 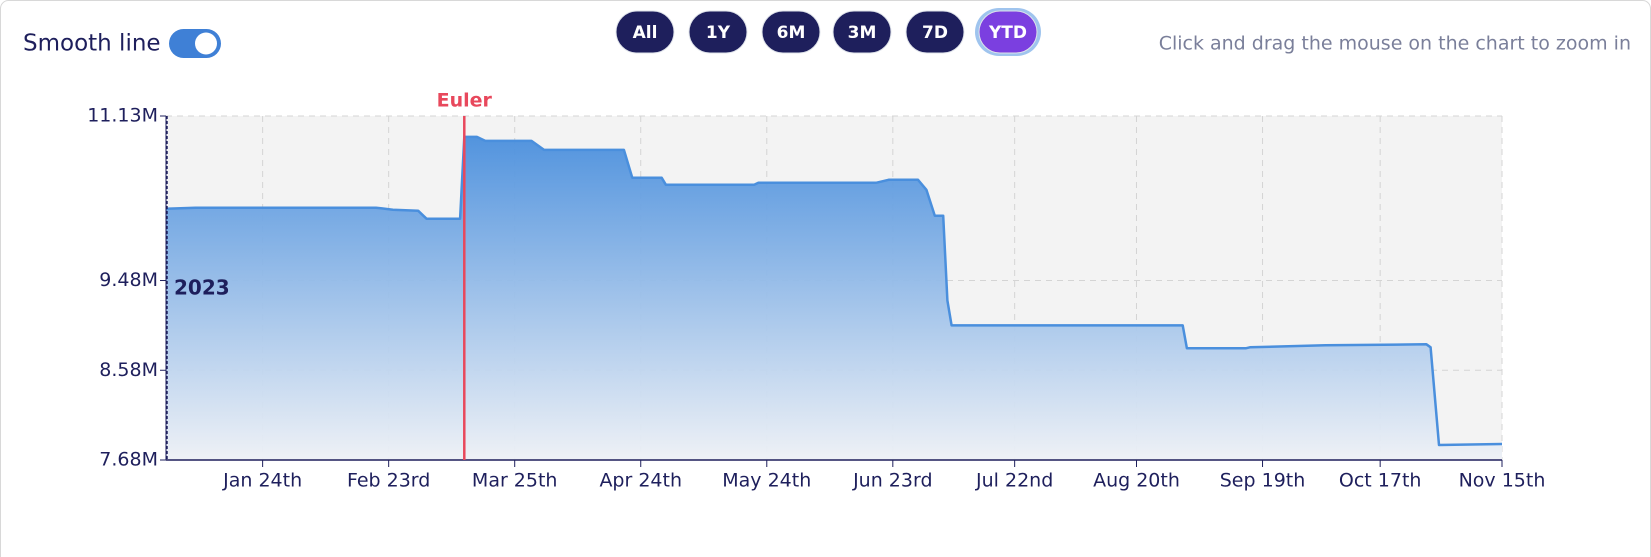 What do you see at coordinates (828, 32) in the screenshot?
I see `range-buttons: All 1Y 6M 3M 7D YTD` at bounding box center [828, 32].